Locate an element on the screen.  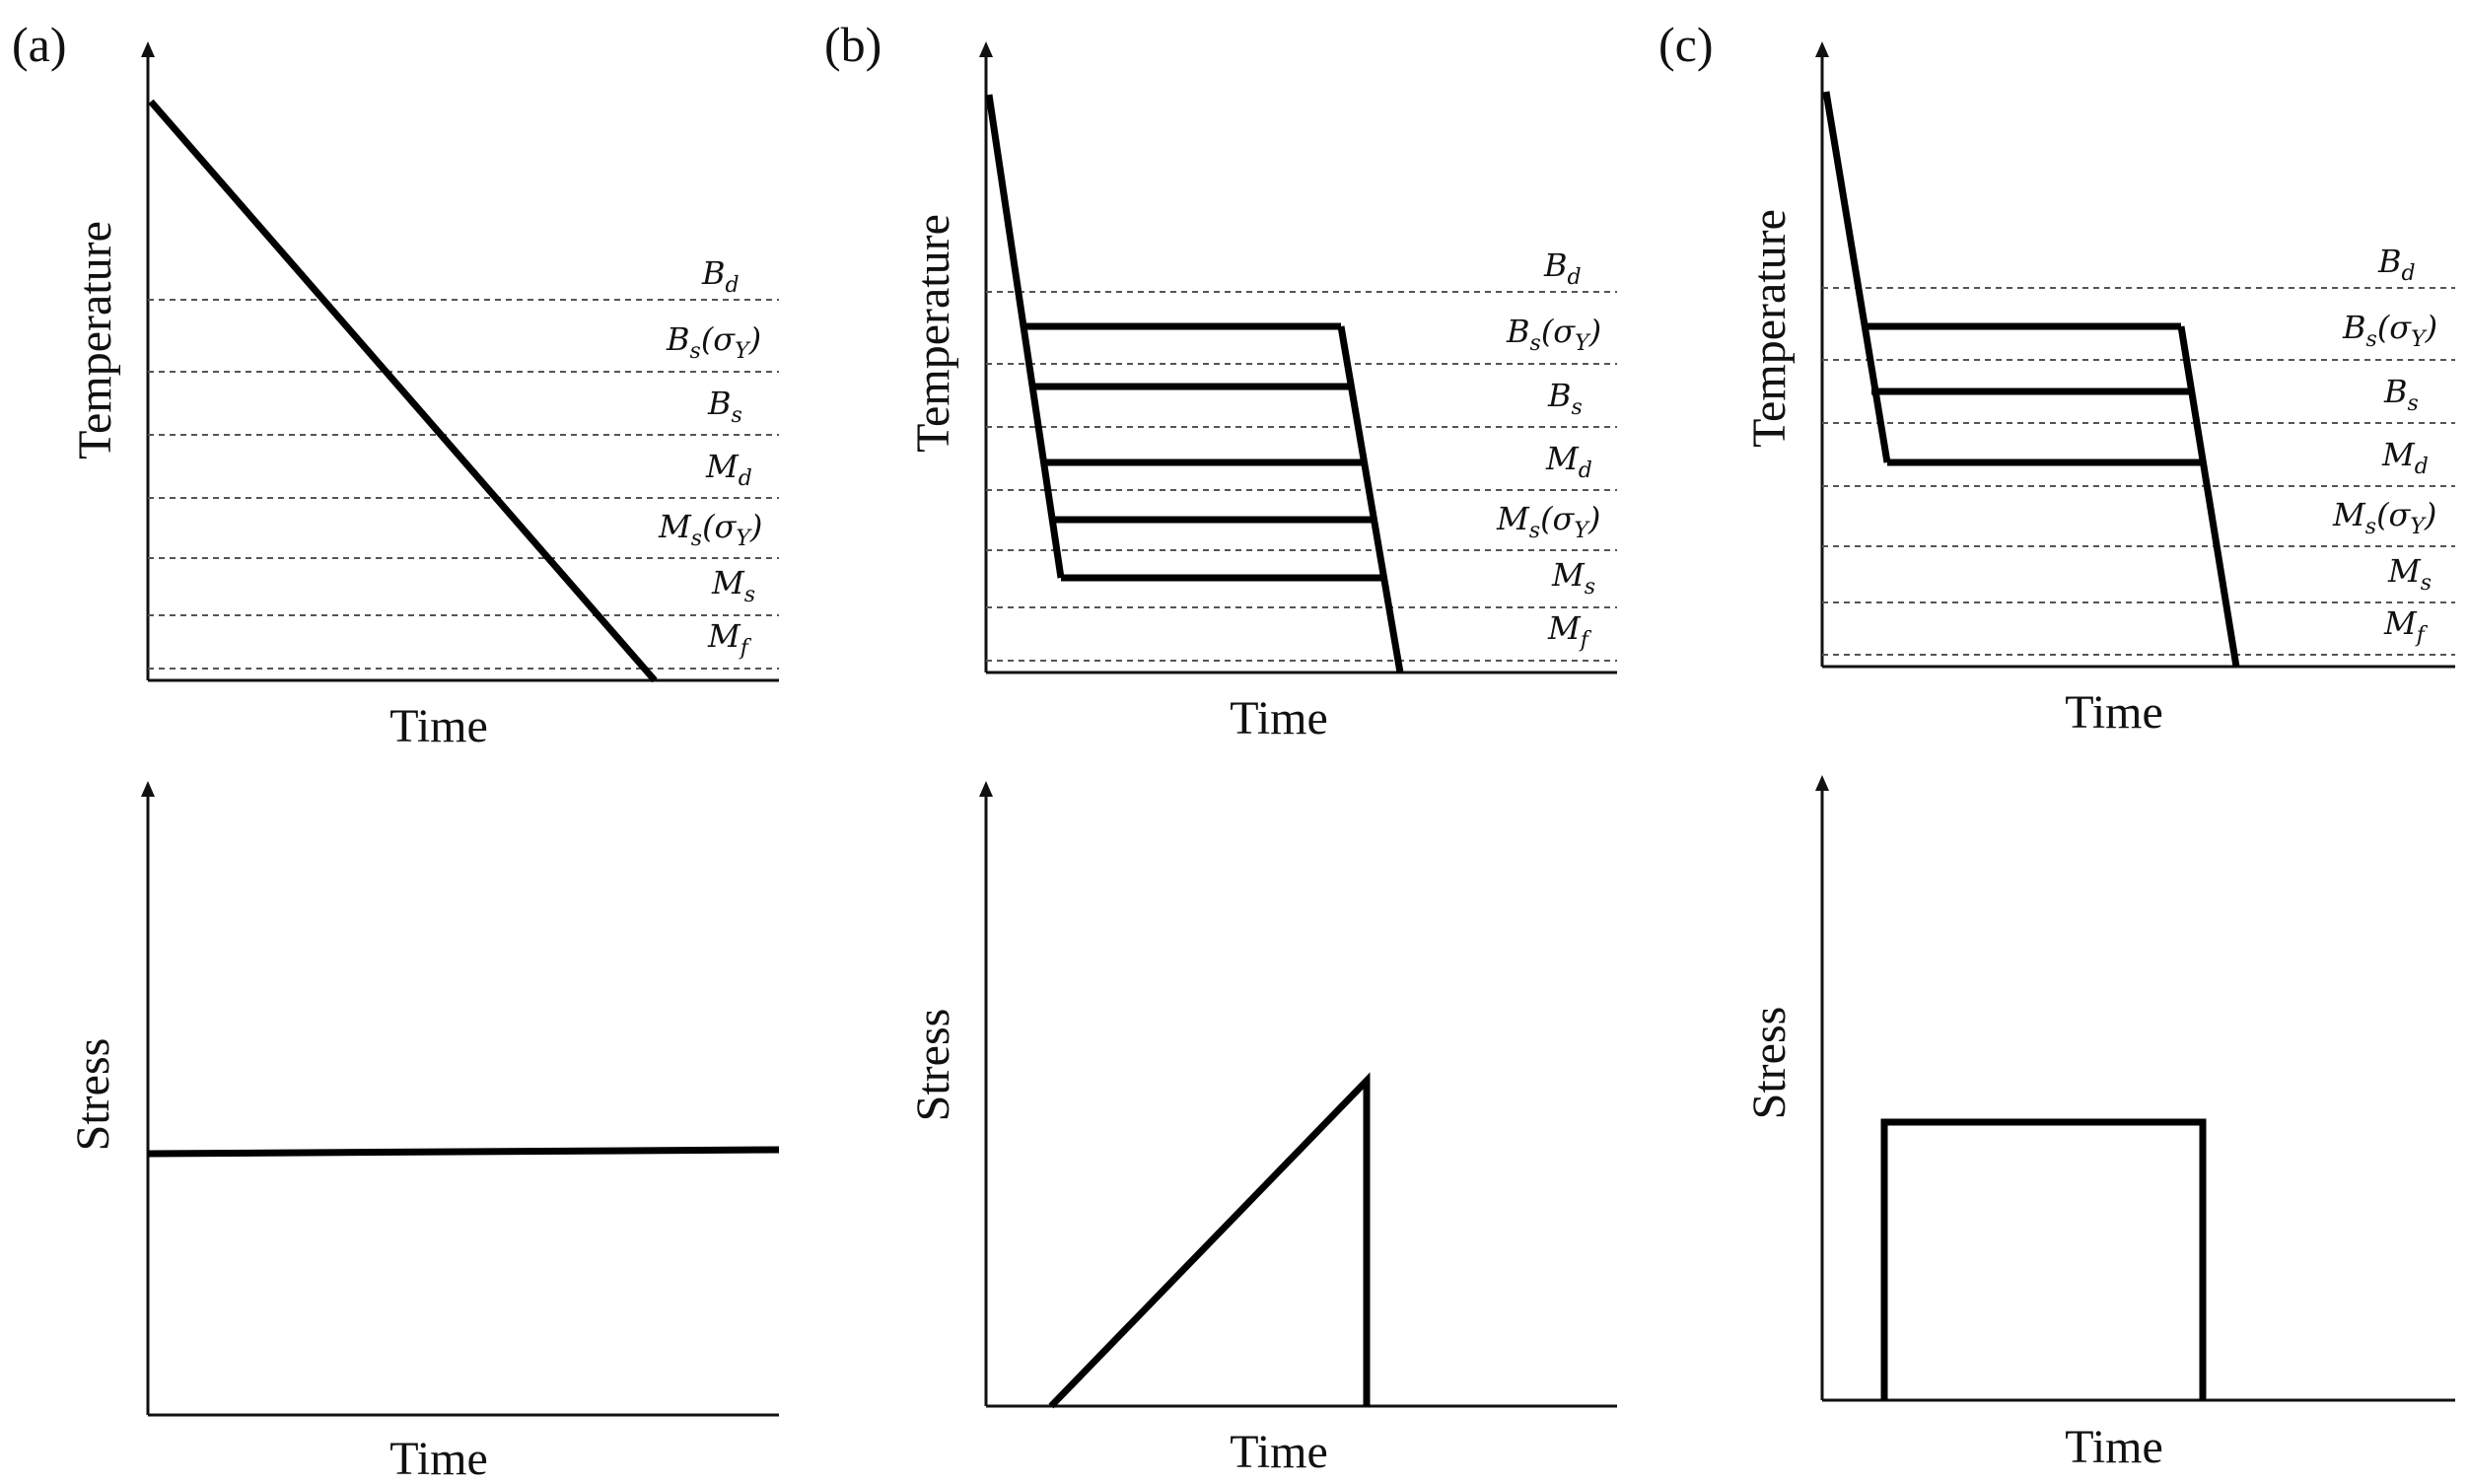
panel-b-stress-y-arrow-icon is located at coordinates (986, 789).